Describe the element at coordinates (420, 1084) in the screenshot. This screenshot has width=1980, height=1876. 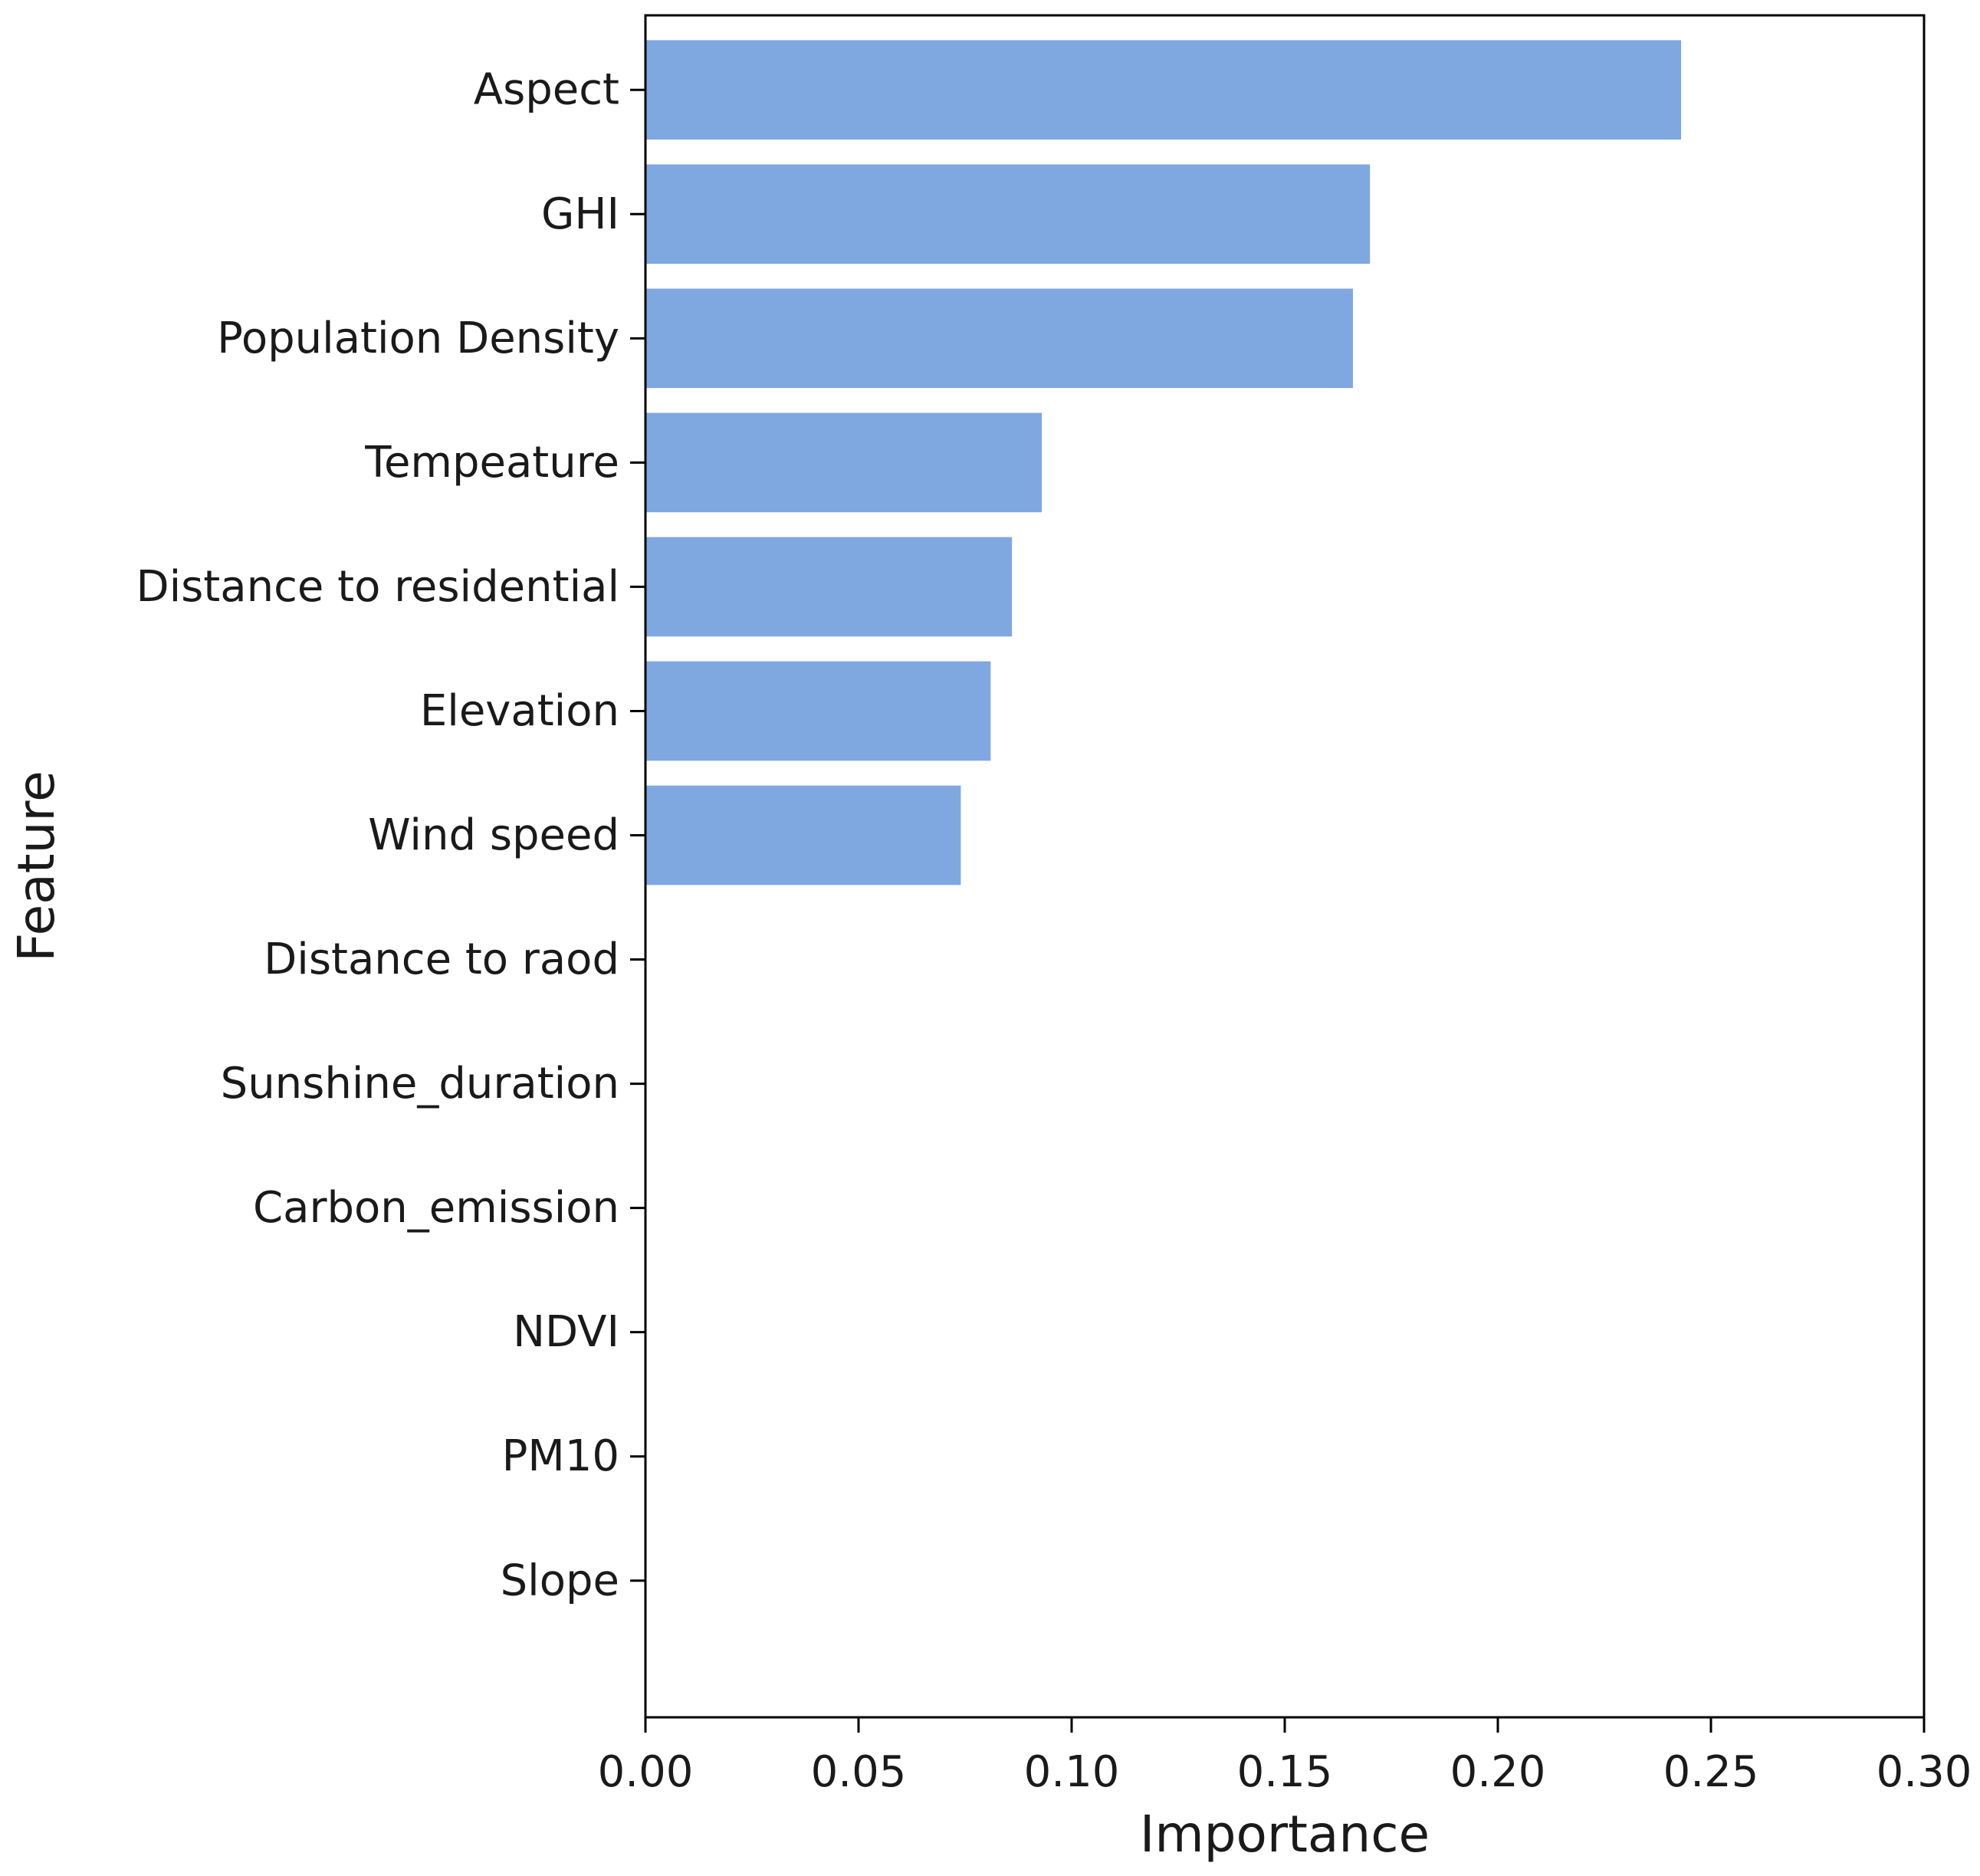
I see `y-tick-label-sunshine-duration: Sunshine_duration` at that location.